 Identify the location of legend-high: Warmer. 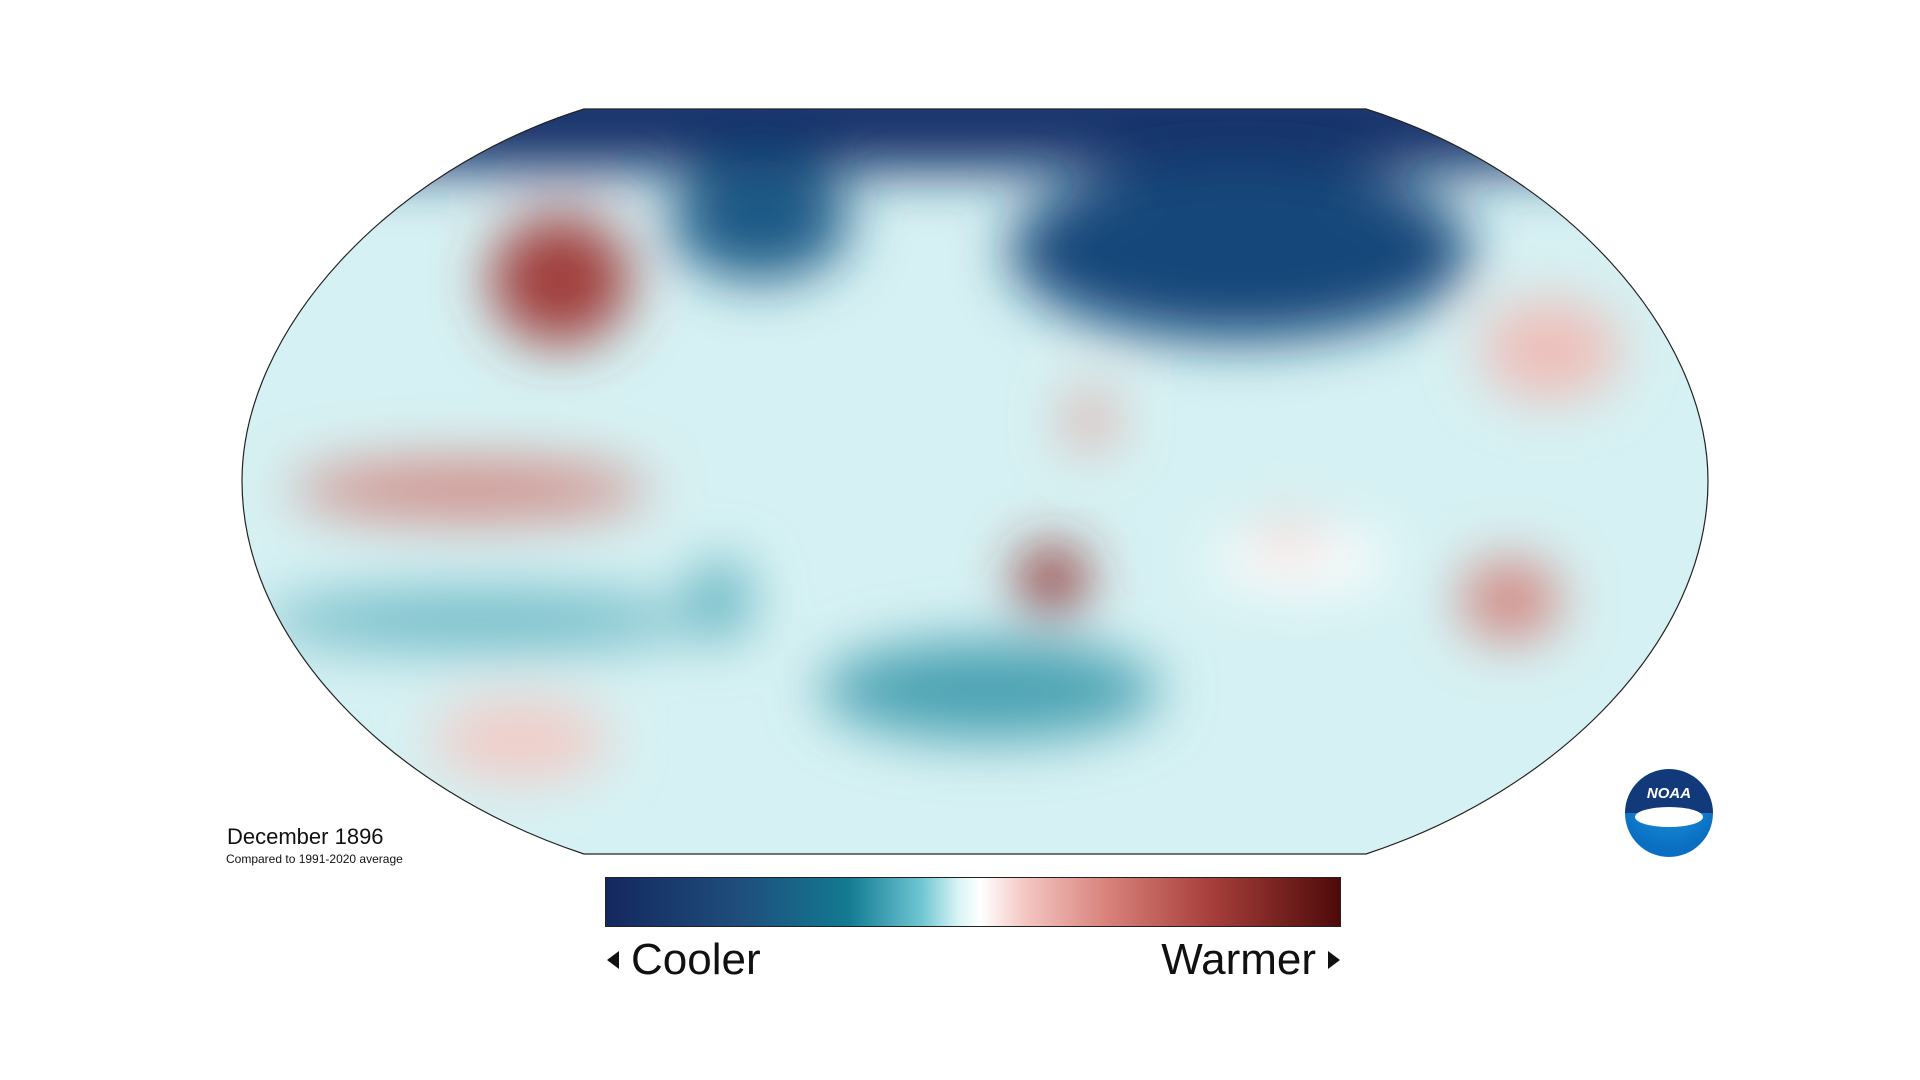
(1250, 960).